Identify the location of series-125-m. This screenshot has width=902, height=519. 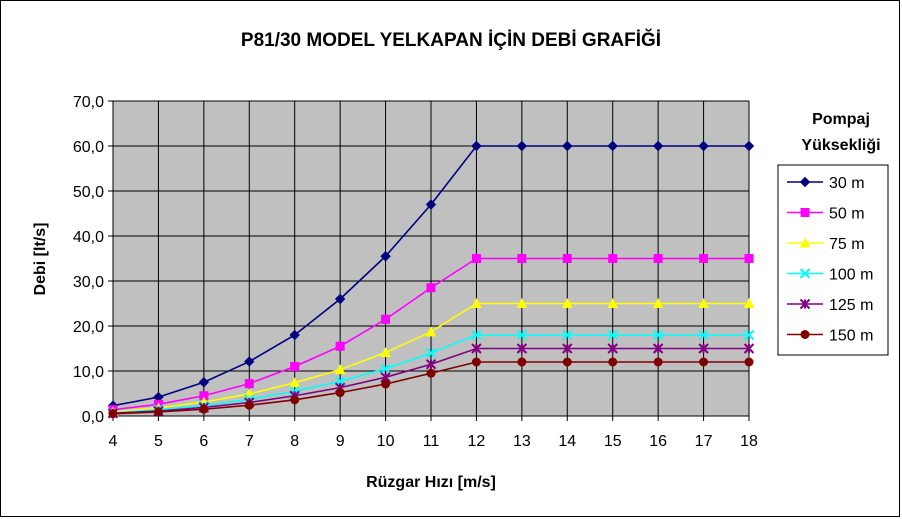
(431, 381).